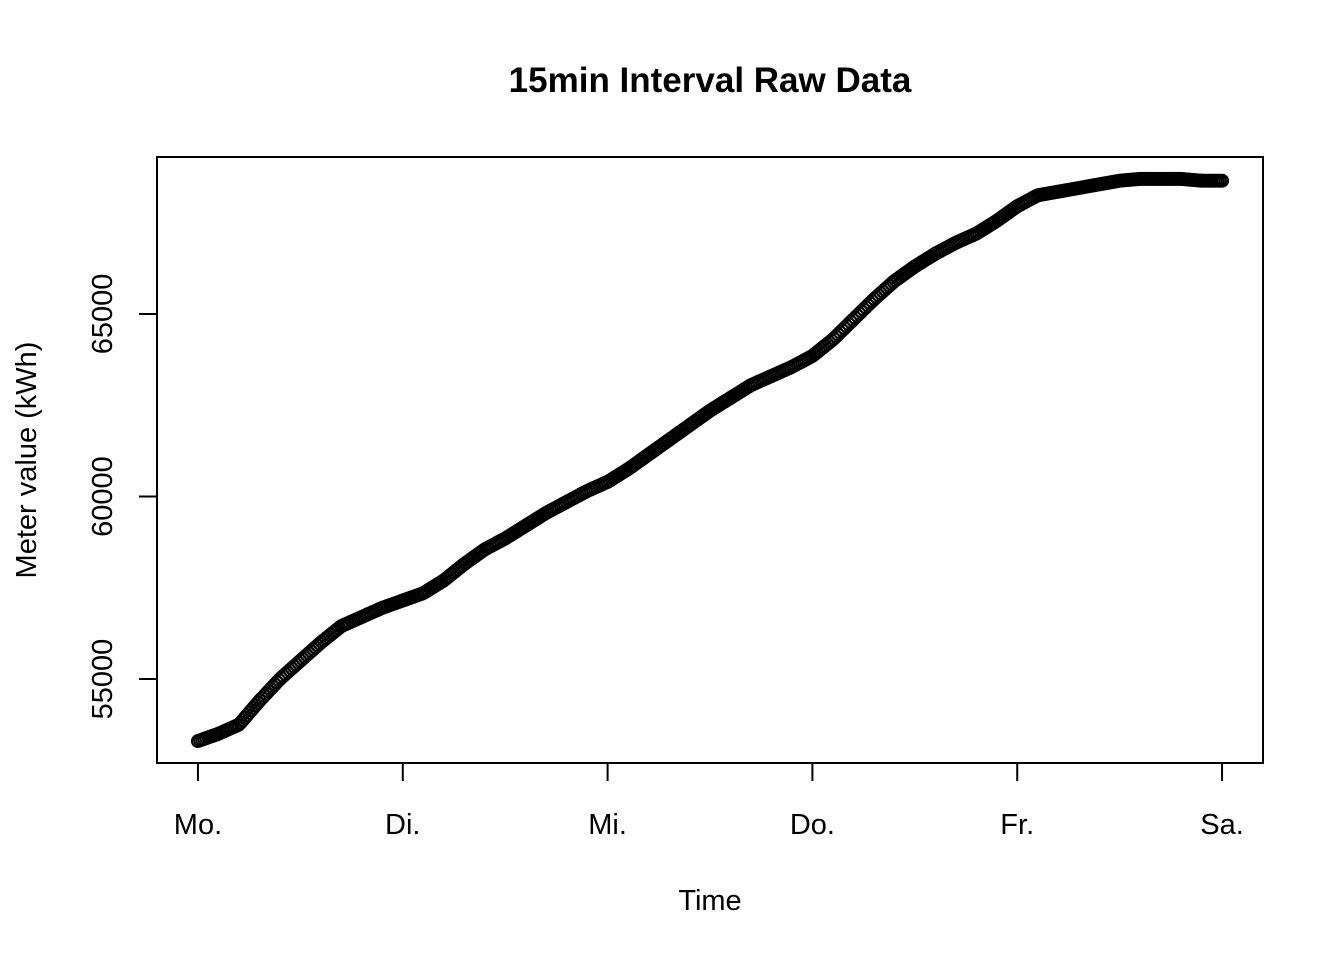 The width and height of the screenshot is (1344, 960). What do you see at coordinates (812, 825) in the screenshot?
I see `x-tick-label: Do.` at bounding box center [812, 825].